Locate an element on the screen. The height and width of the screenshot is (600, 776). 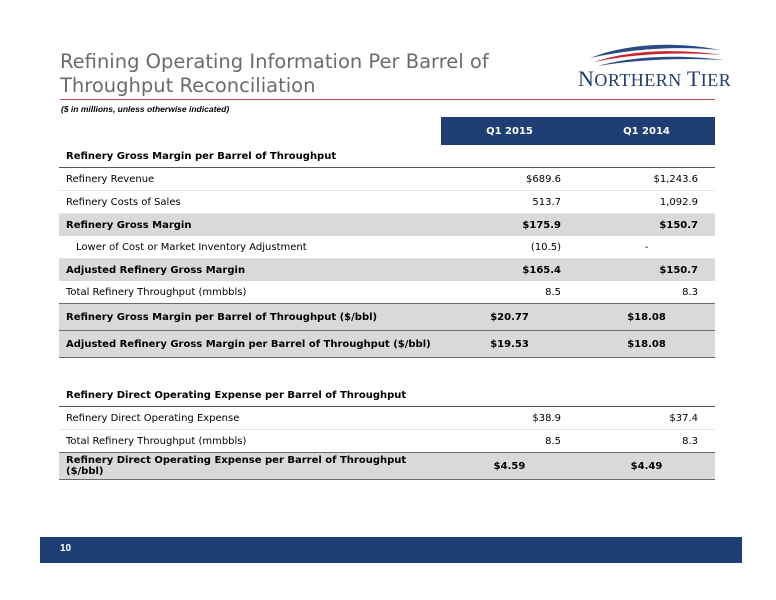
value-q1-2015: $165.4 is located at coordinates (509, 269).